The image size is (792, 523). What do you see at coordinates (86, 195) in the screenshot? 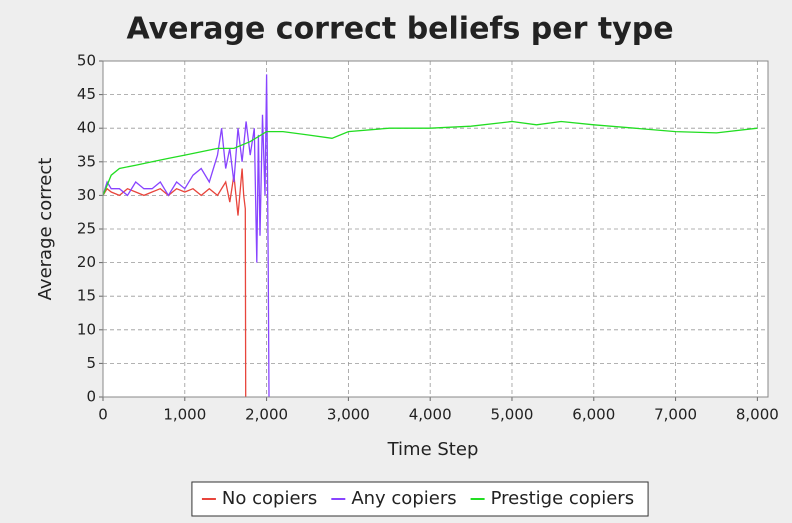
I see `y-tick-label: 30` at bounding box center [86, 195].